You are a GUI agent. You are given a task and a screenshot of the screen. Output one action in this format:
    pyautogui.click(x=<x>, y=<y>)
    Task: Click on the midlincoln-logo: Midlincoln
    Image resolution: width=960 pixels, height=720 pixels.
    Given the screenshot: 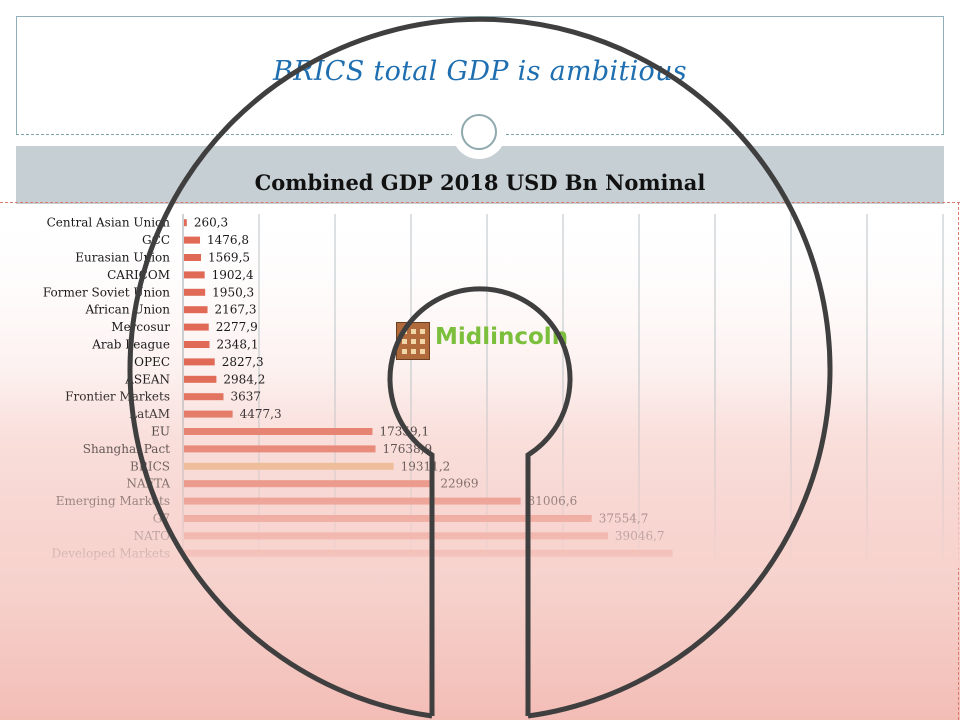 What is the action you would take?
    pyautogui.click(x=482, y=341)
    